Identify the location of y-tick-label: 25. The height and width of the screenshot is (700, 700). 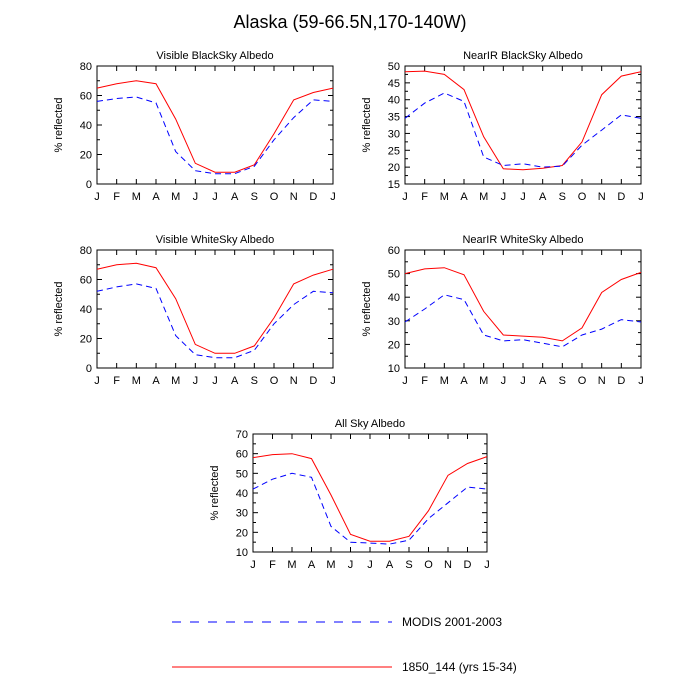
(394, 151).